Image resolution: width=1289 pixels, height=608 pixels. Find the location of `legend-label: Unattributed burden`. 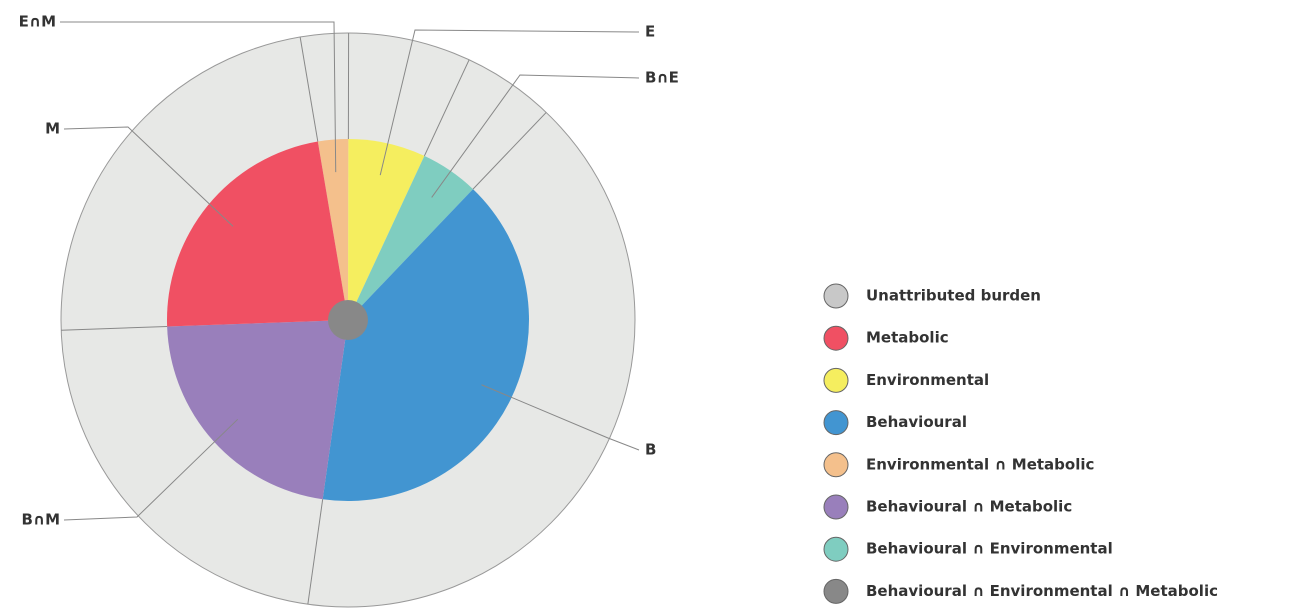

legend-label: Unattributed burden is located at coordinates (953, 296).